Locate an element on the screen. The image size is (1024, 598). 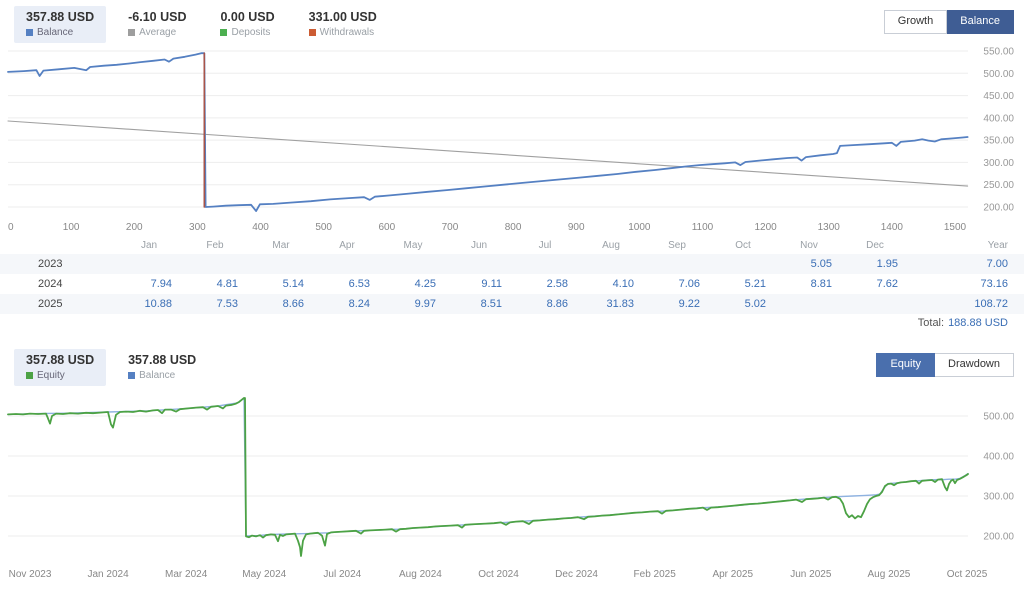
deposits-marker-icon is located at coordinates (224, 32).